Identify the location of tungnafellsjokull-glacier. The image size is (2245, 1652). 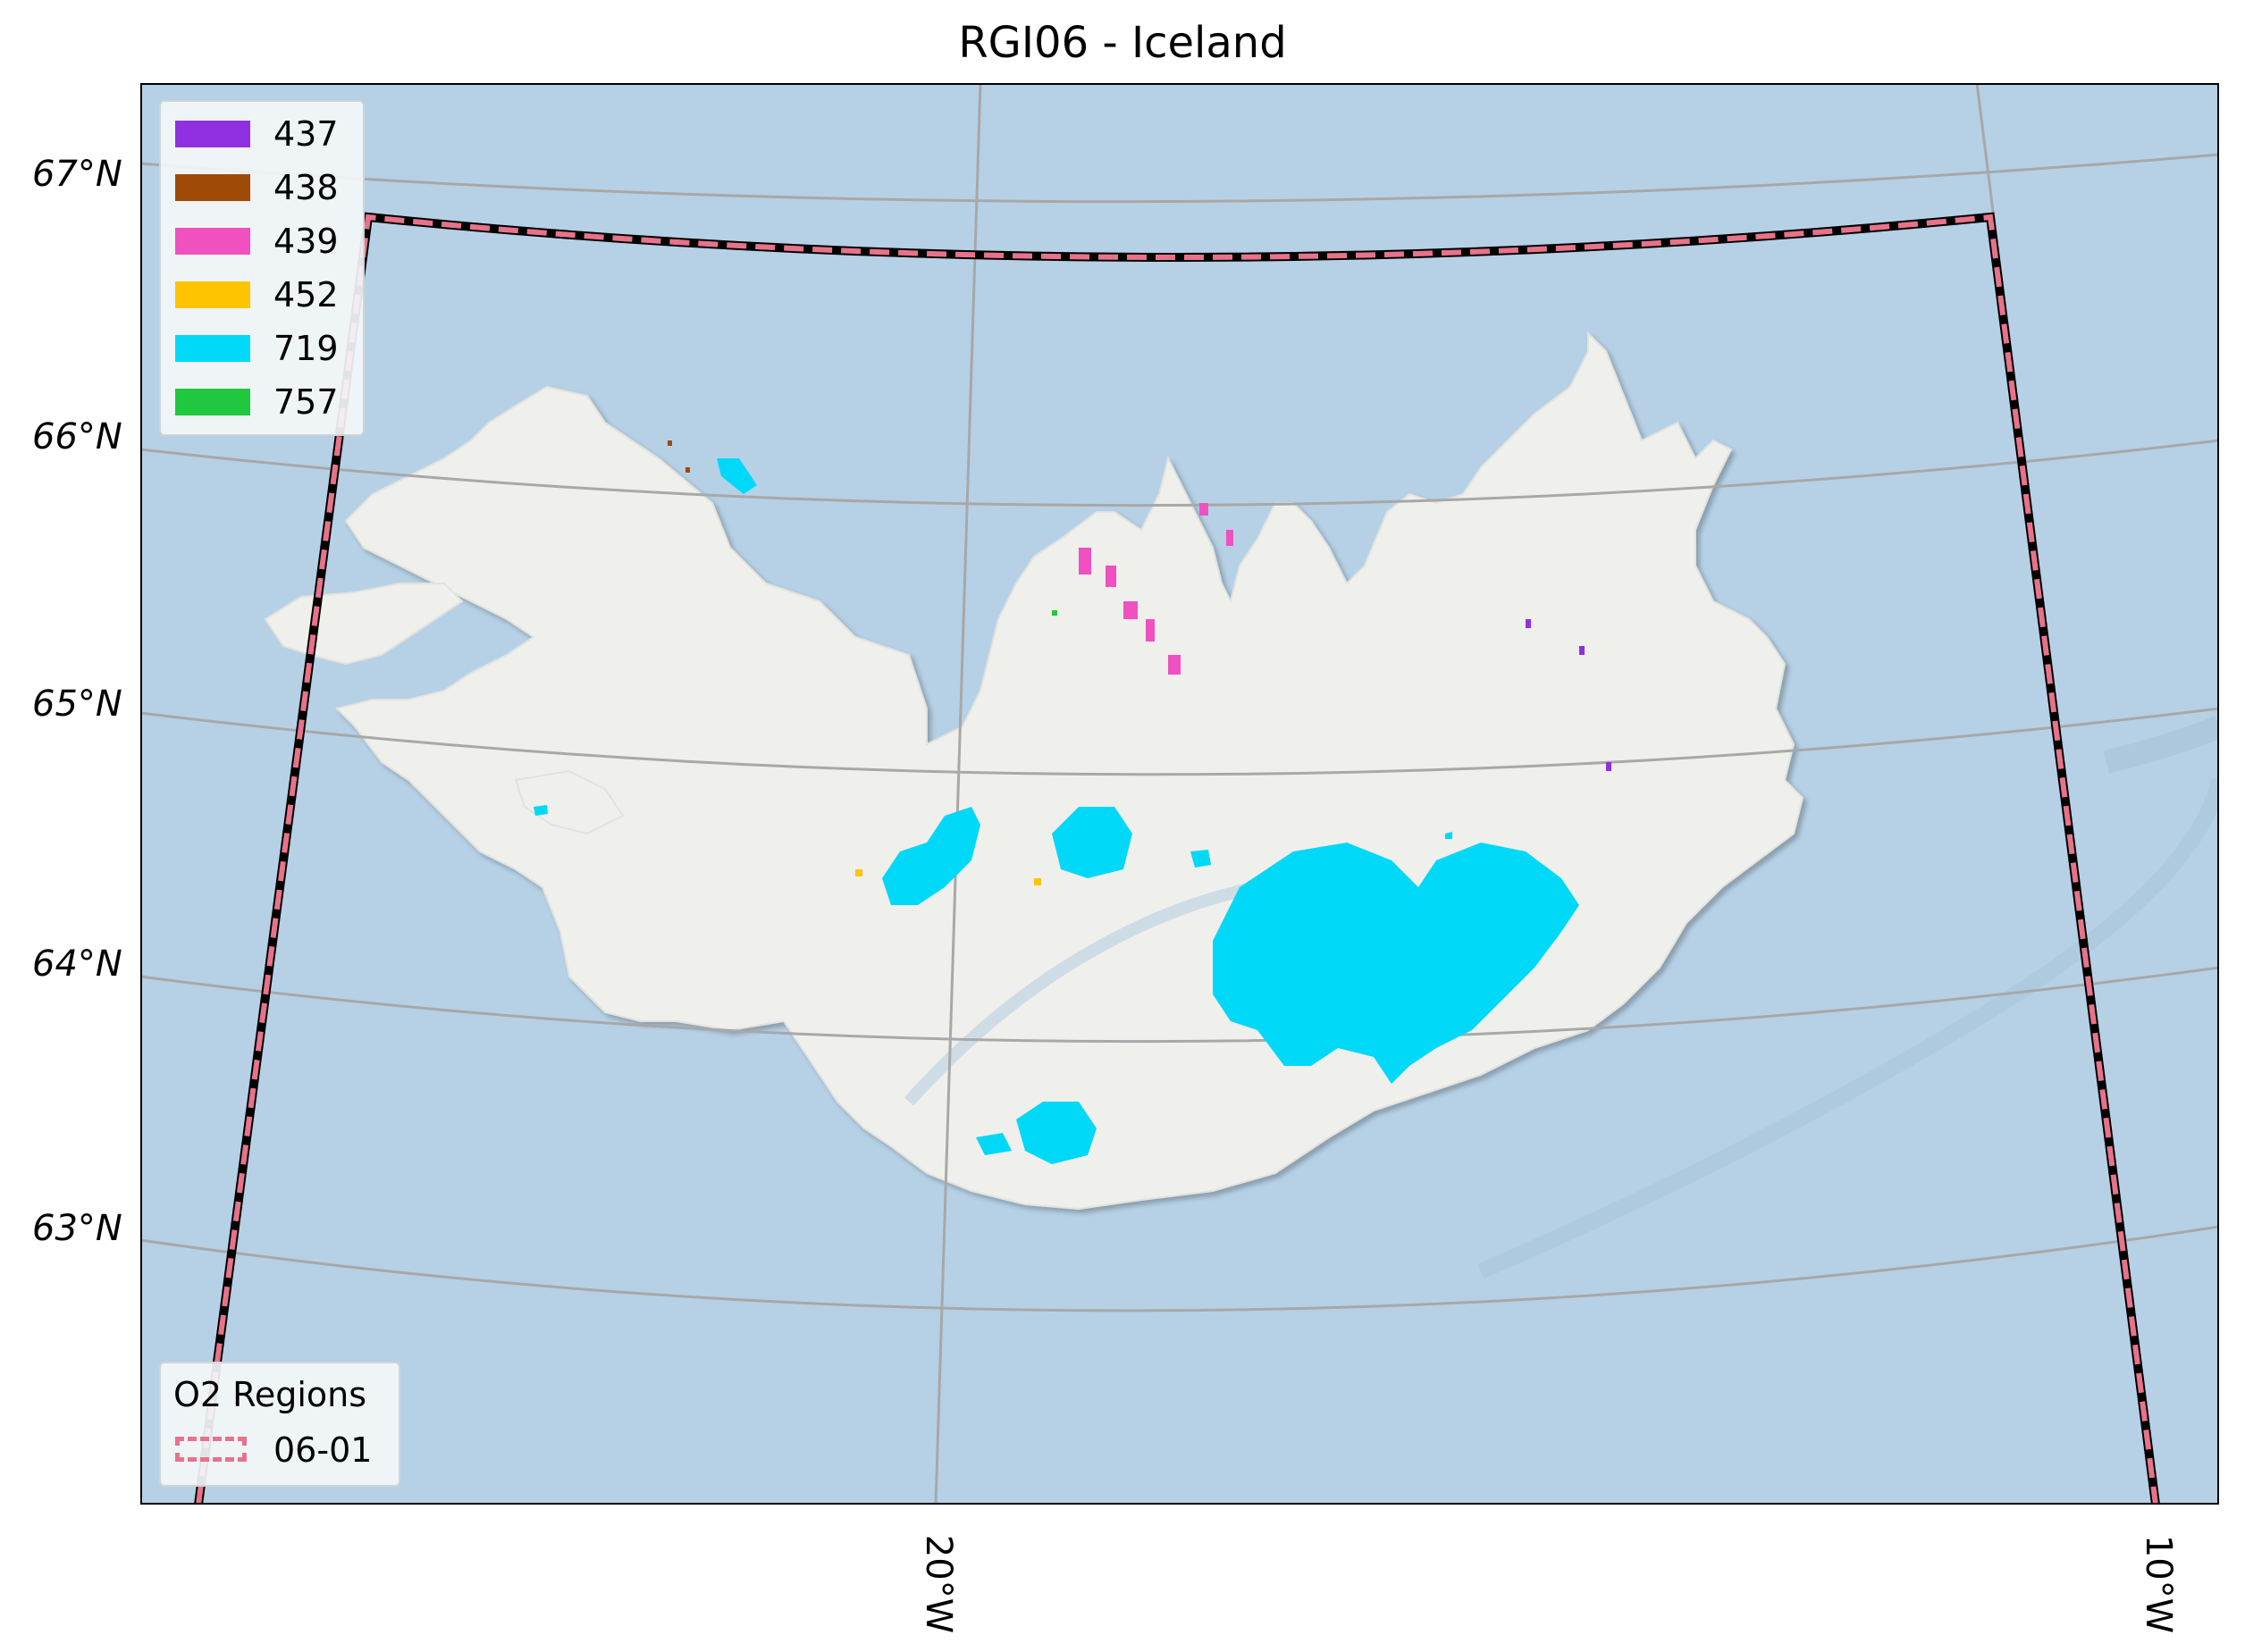
(1200, 859).